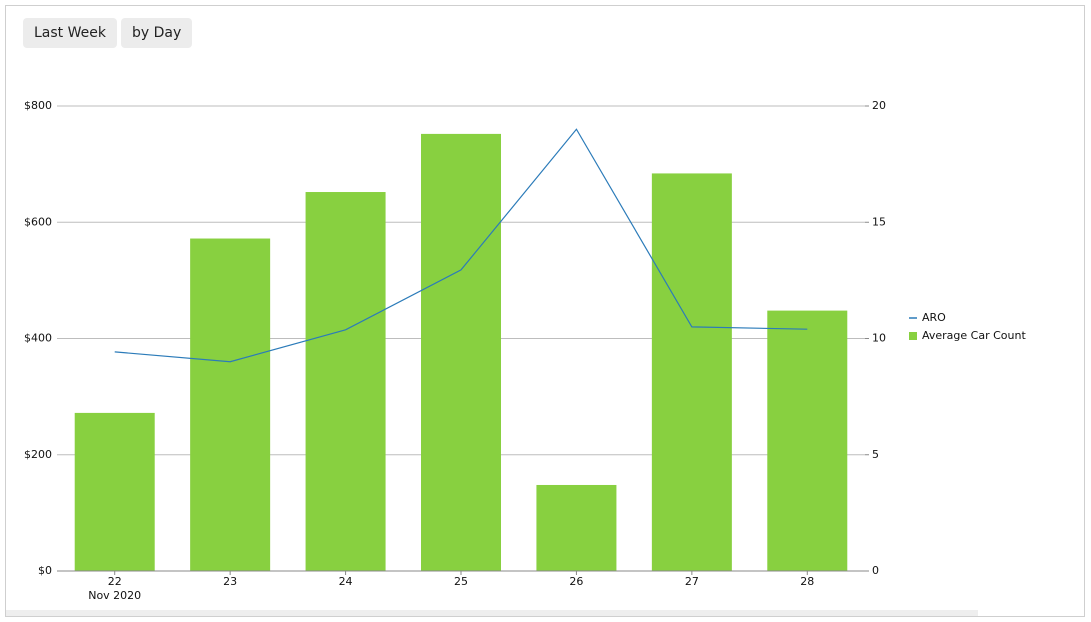 The width and height of the screenshot is (1091, 622). Describe the element at coordinates (45, 570) in the screenshot. I see `y-tick-label: $0` at that location.